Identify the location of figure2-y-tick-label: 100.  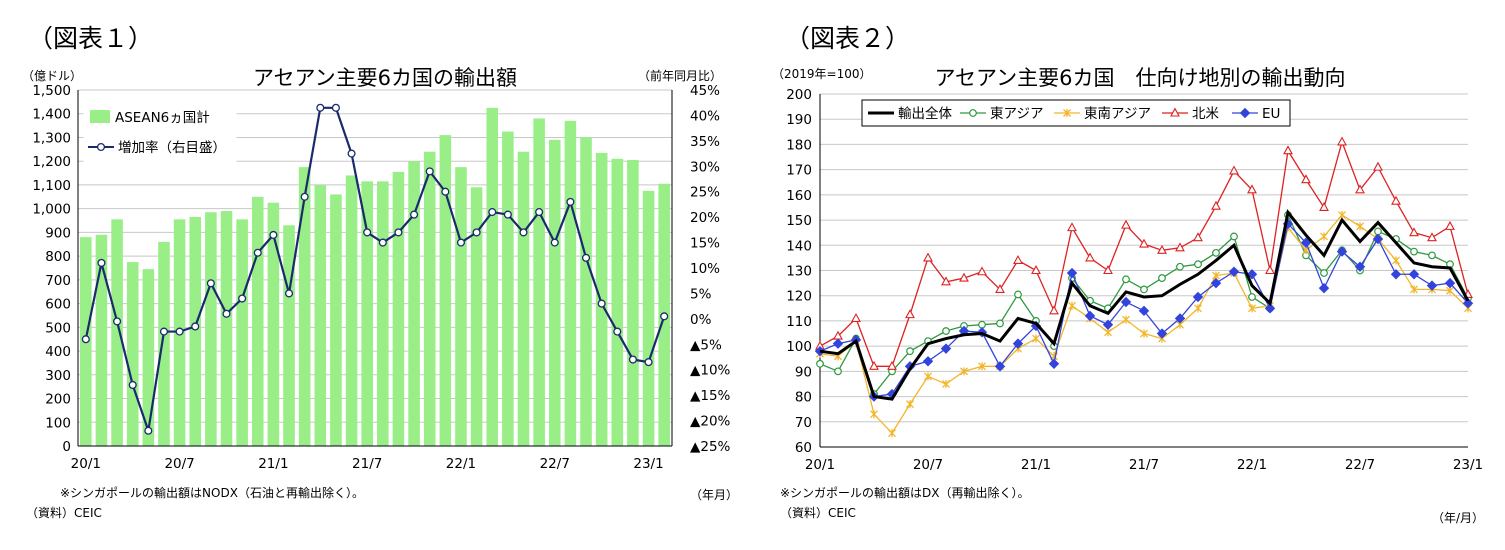
(799, 347).